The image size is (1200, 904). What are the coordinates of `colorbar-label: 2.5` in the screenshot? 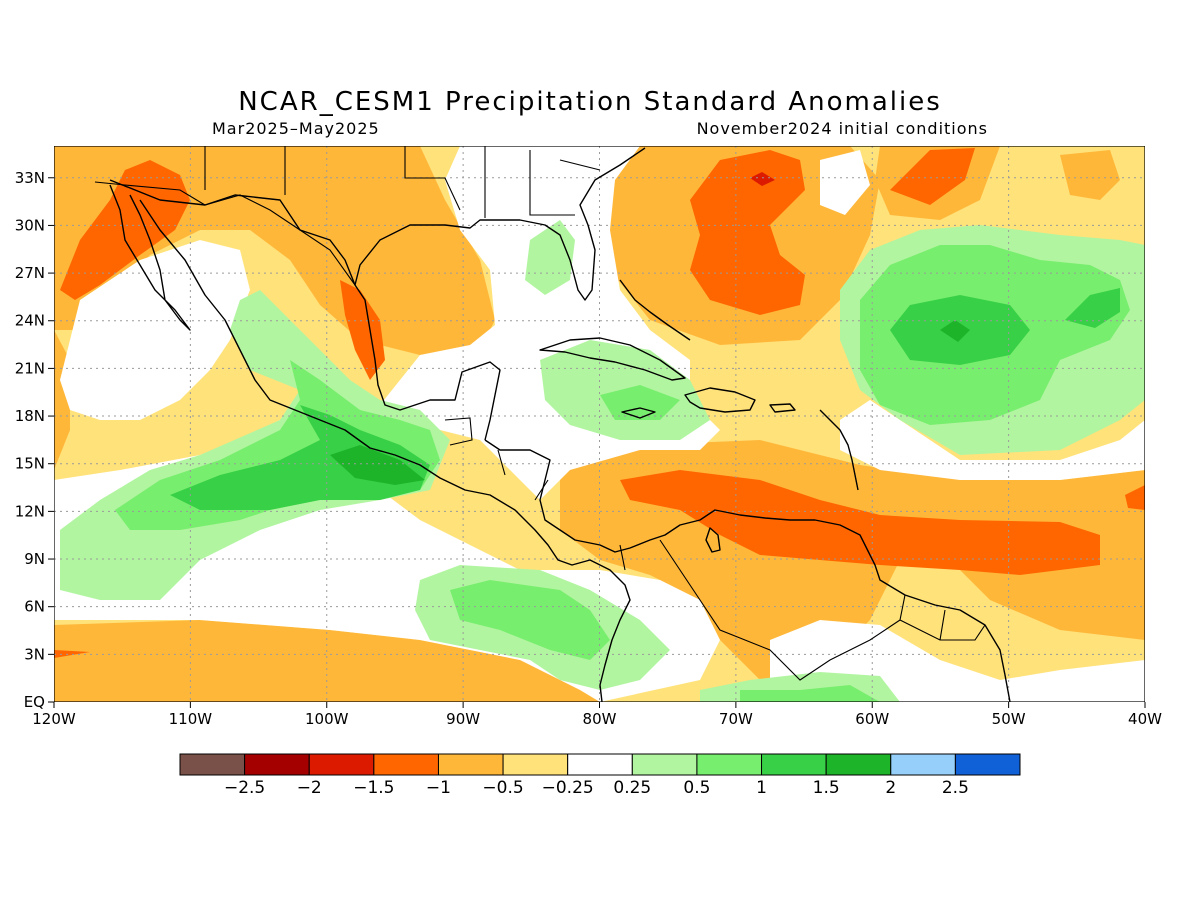 It's located at (955, 788).